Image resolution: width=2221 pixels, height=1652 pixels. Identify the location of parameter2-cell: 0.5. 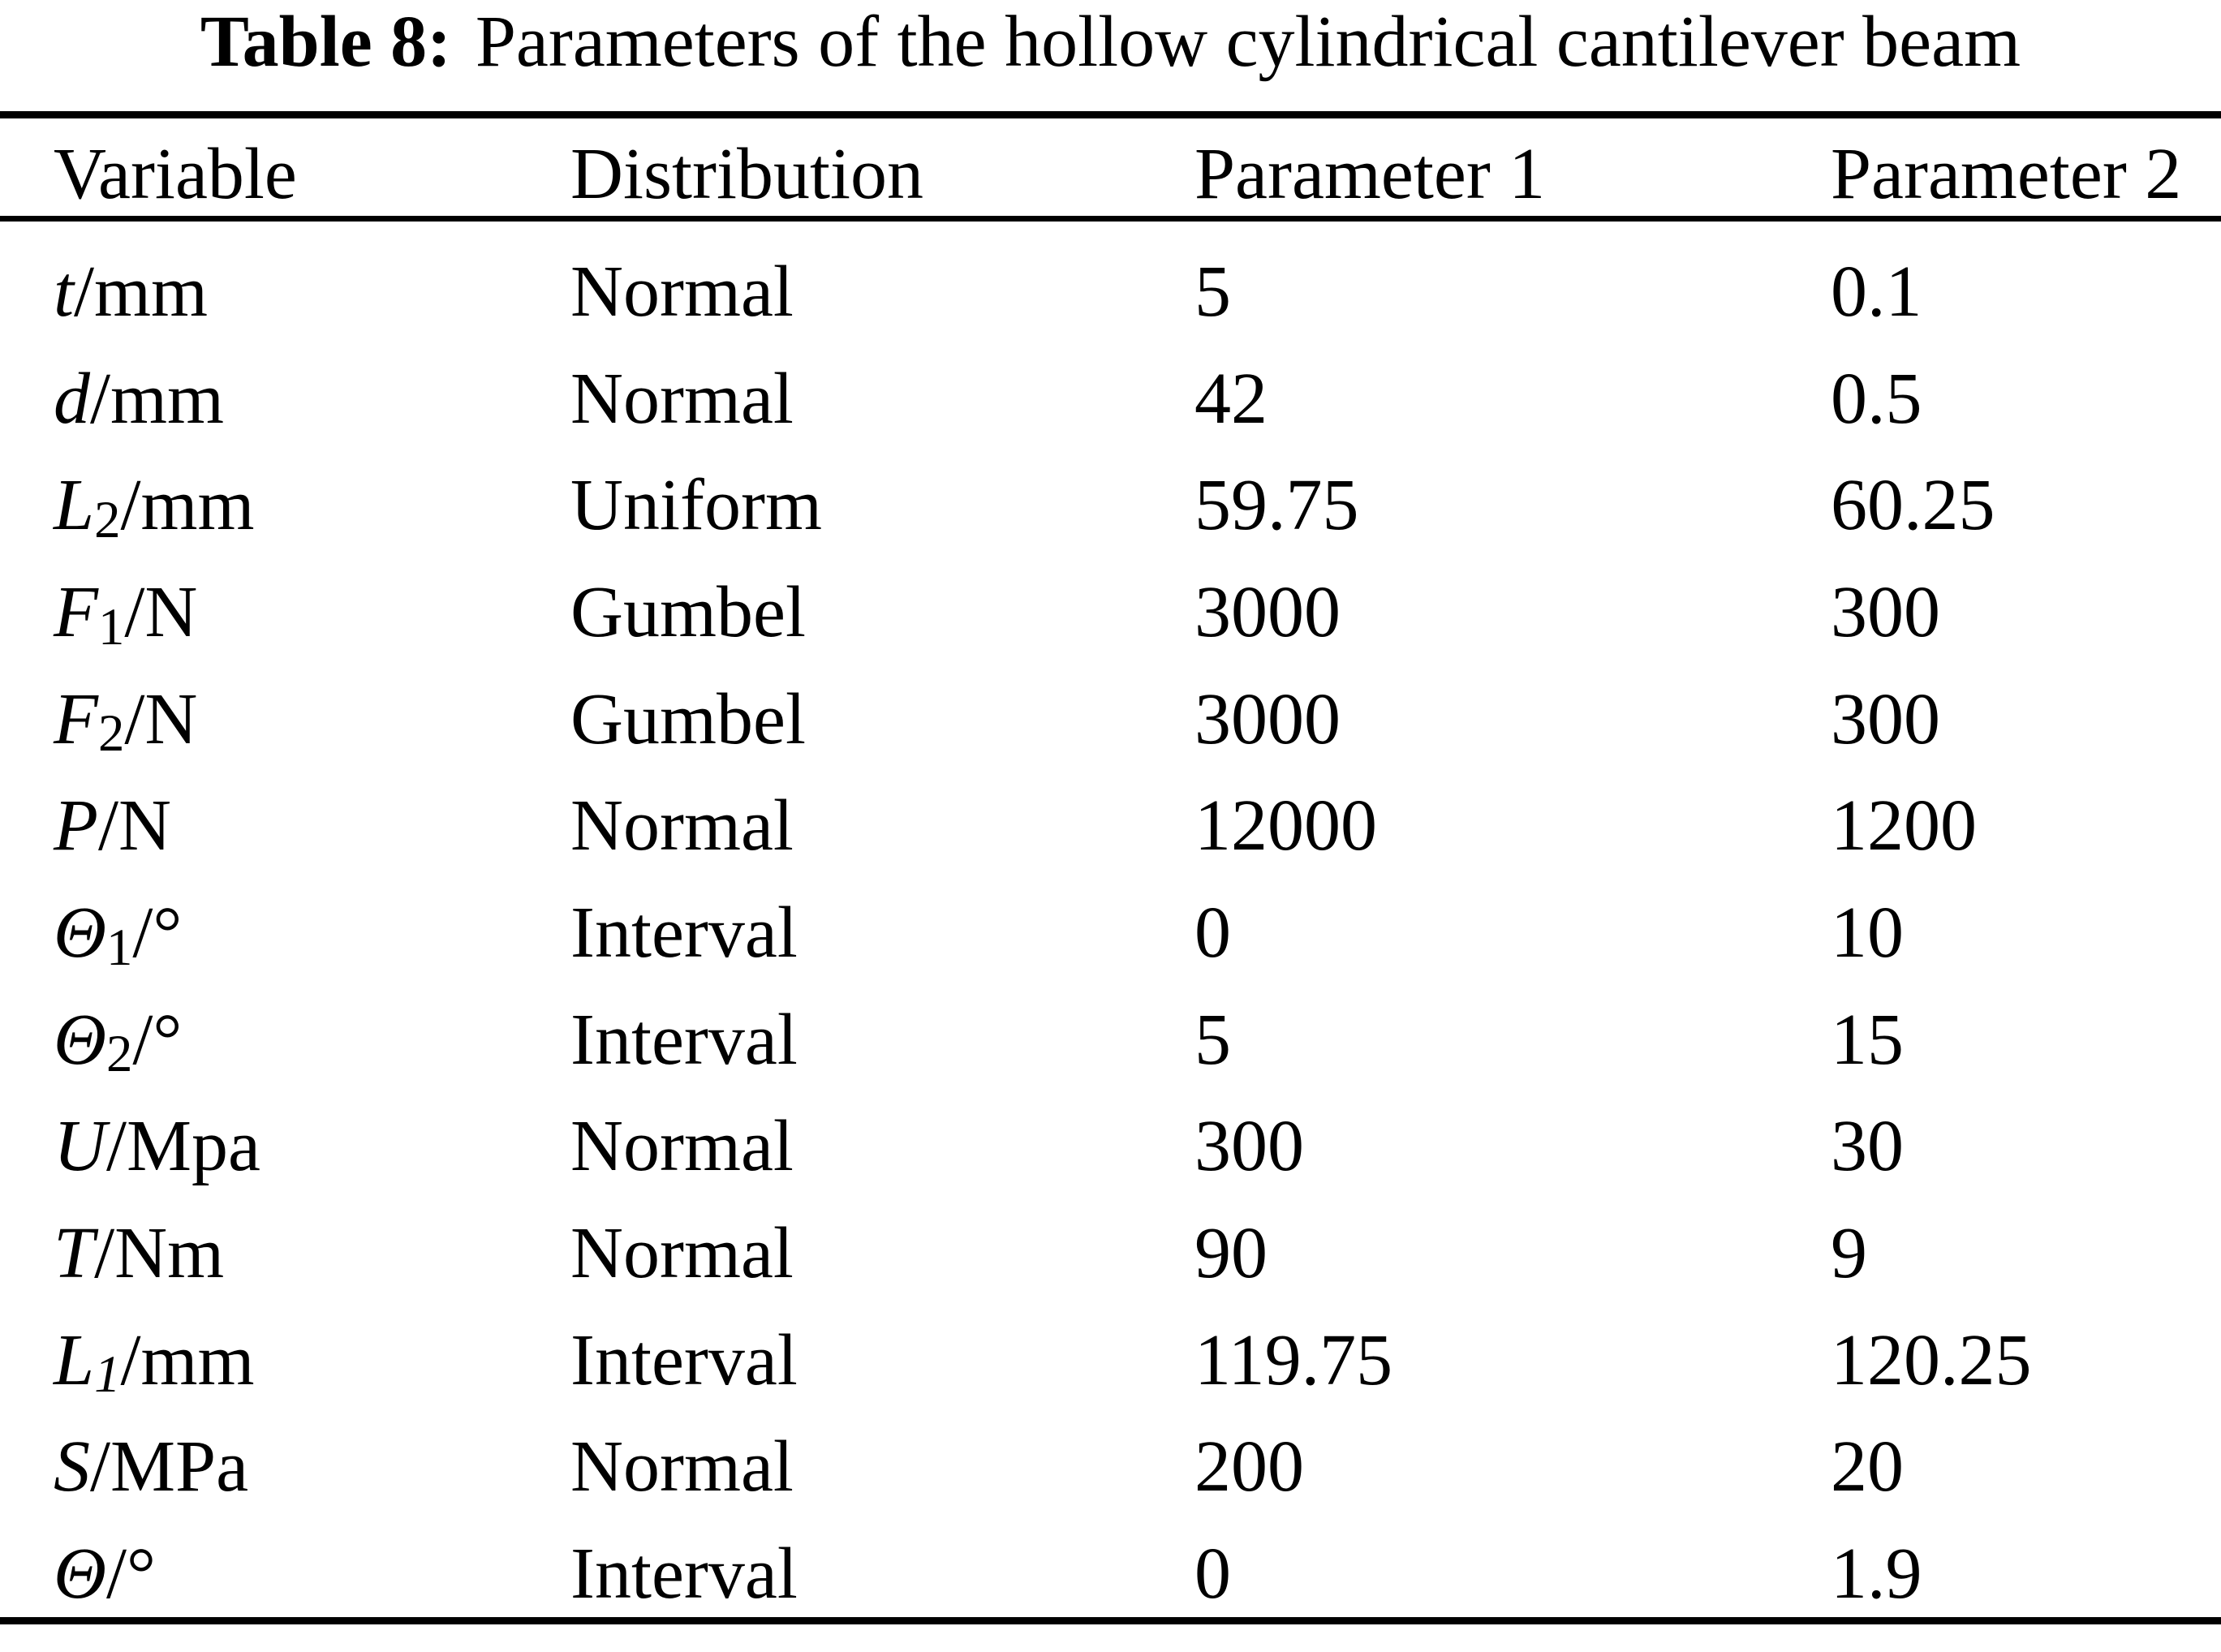
(1876, 398).